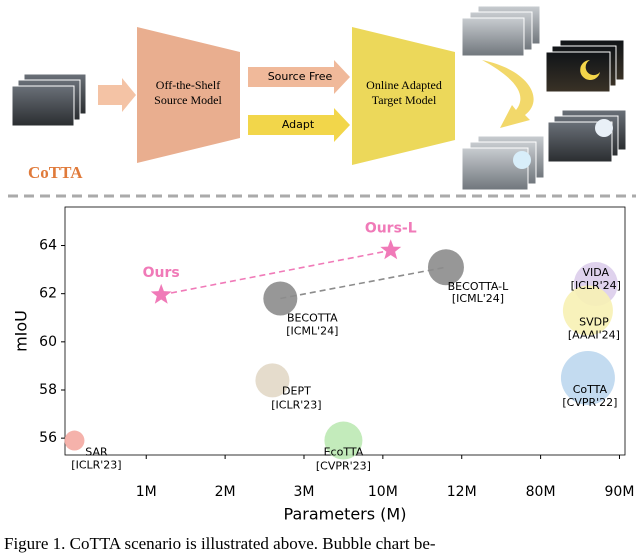  I want to click on source-model-label: Off-the-Shelf Source Model, so click(188, 92).